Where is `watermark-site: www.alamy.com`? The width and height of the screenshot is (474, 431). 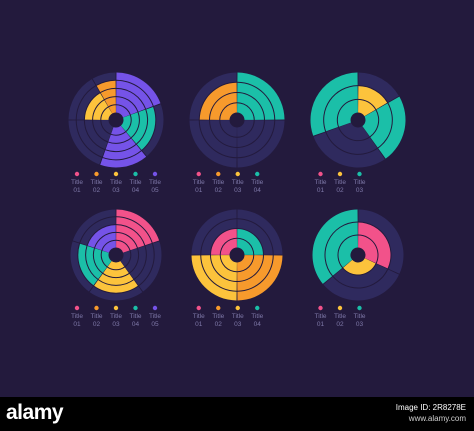
watermark-site: www.alamy.com is located at coordinates (437, 418).